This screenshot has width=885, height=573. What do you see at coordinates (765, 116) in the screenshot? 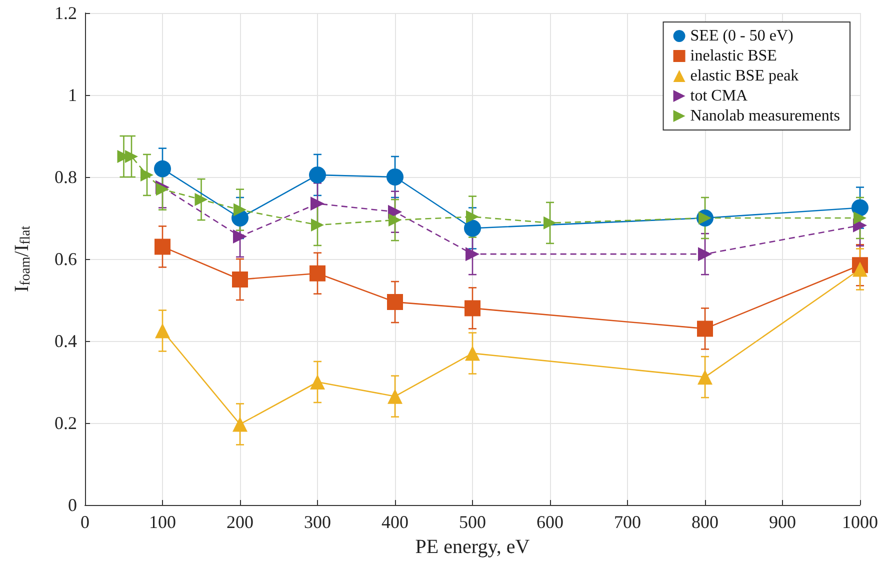
I see `legend-label: Nanolab measurements` at bounding box center [765, 116].